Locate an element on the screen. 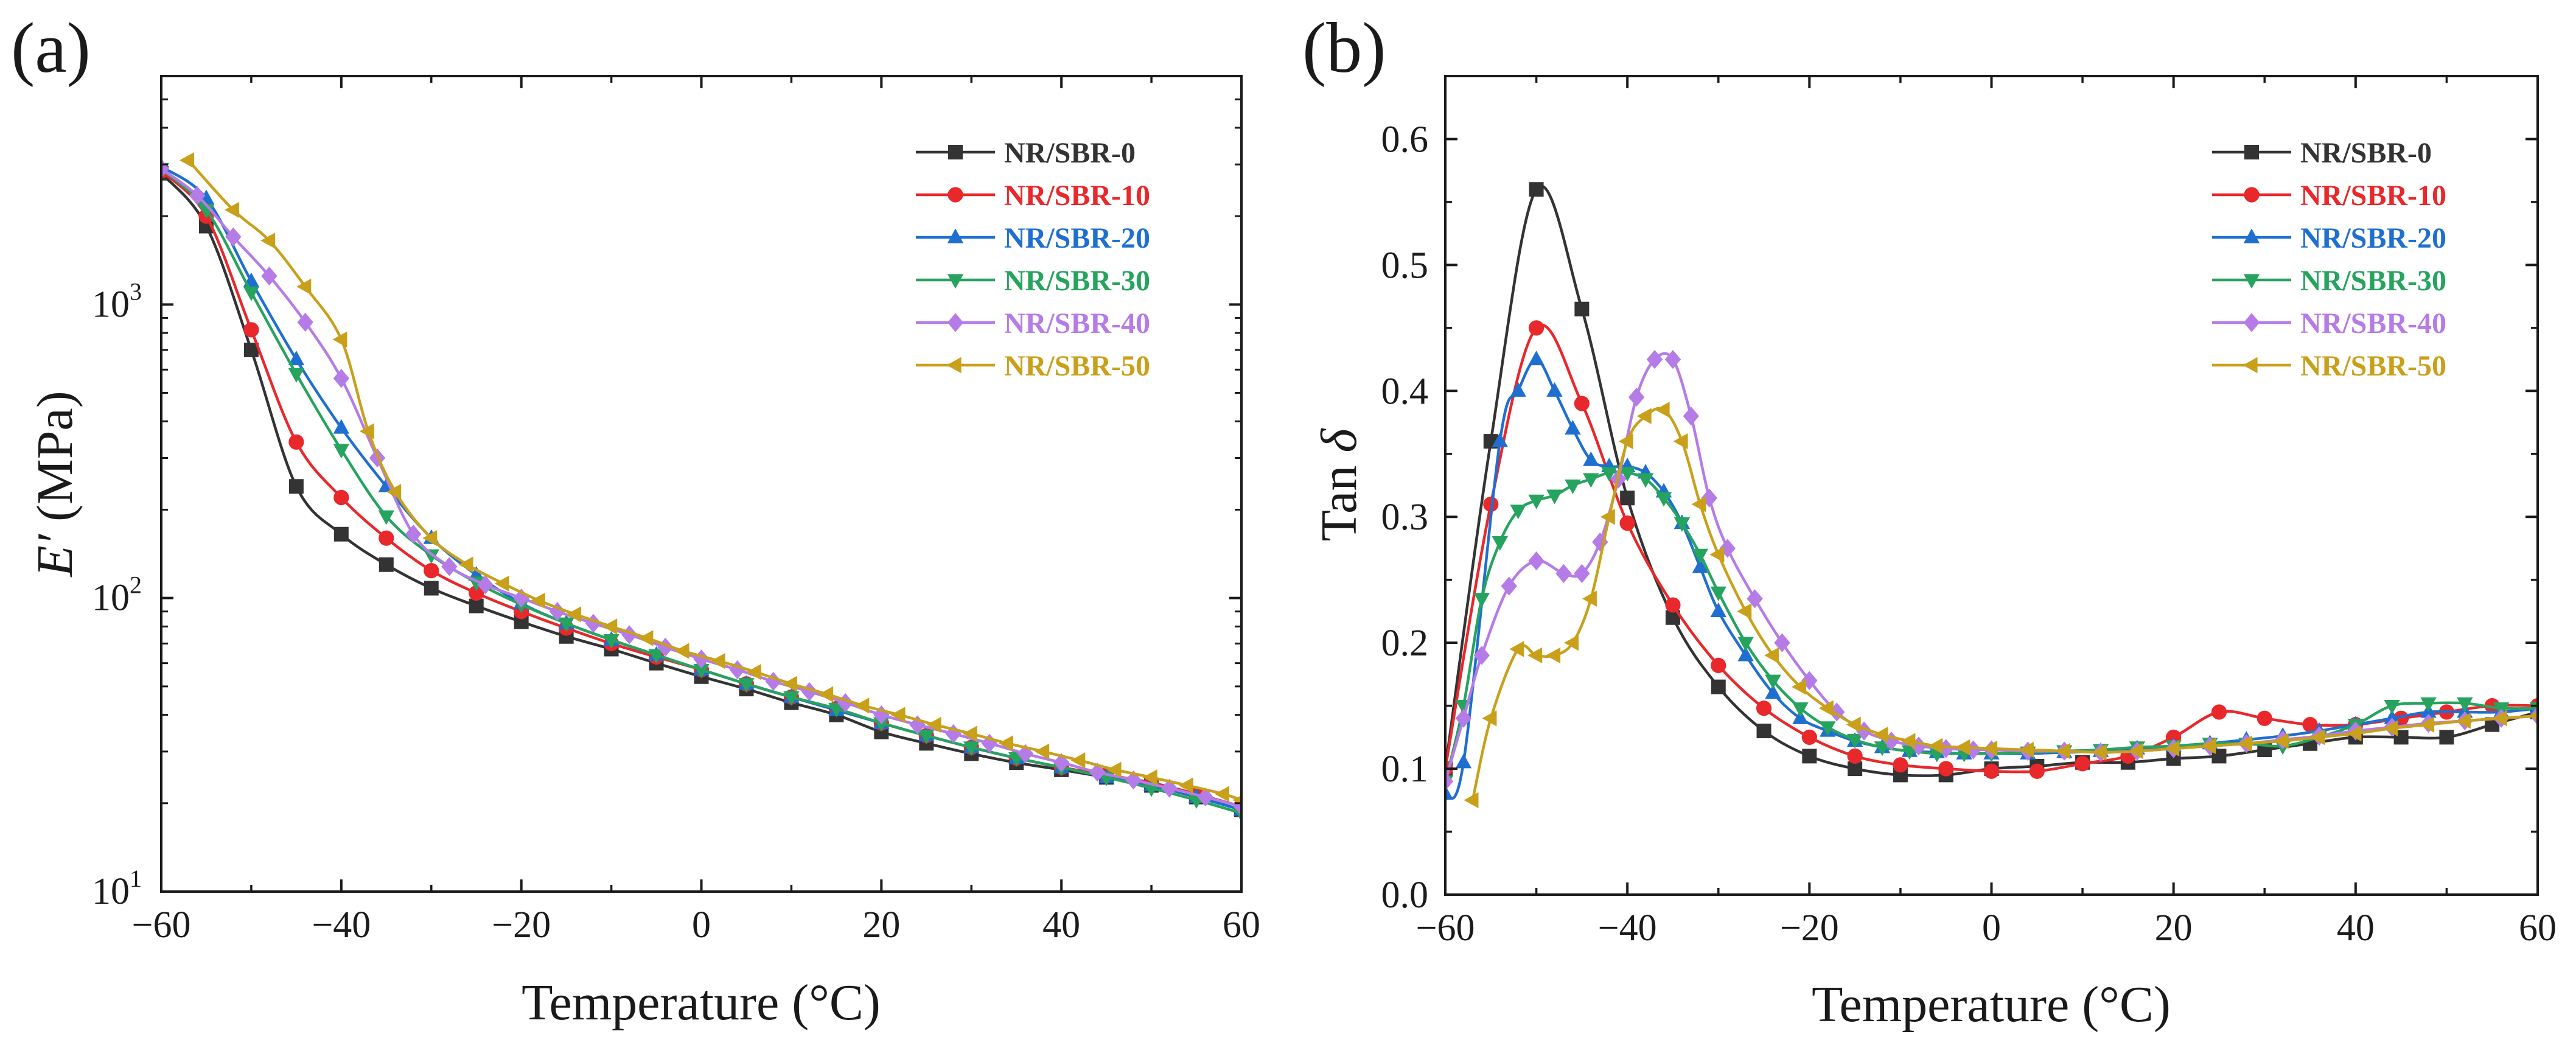 This screenshot has width=2576, height=1062. panel-b-y-tick-label: 0.5 is located at coordinates (1405, 265).